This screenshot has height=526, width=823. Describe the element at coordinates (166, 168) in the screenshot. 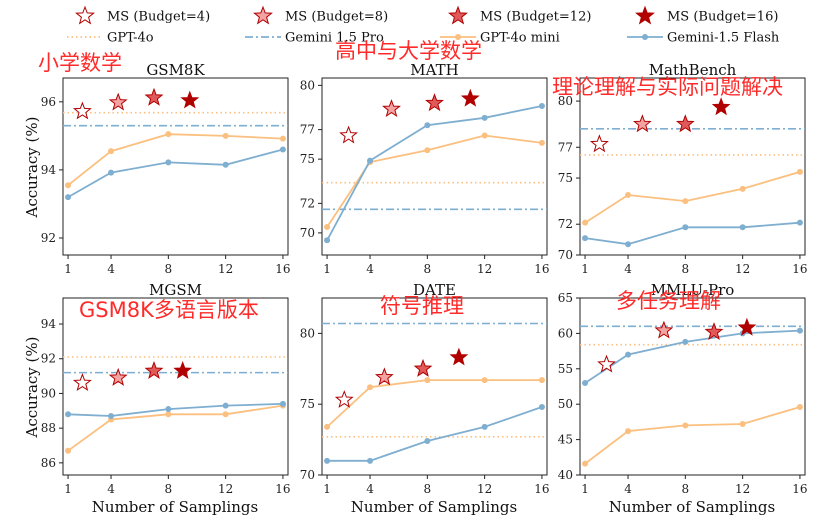

I see `chart-panel-gsm8k: GSM8K 1 4 8 12 16 92 94 96` at that location.